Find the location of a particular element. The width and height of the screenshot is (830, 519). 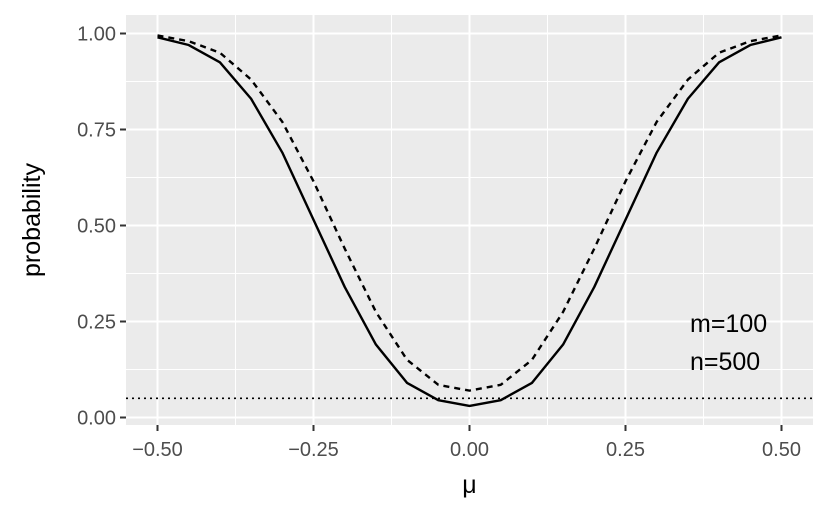

x-axis: −0.50 −0.25 0.00 0.25 0.50 is located at coordinates (466, 443).